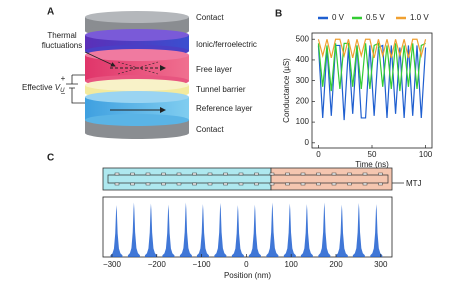 This screenshot has width=474, height=281. I want to click on layer-label: Ionic/ferroelectric, so click(226, 44).